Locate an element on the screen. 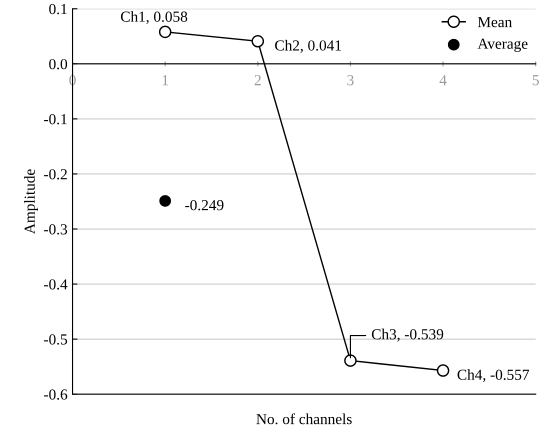  annotation: -0.249 is located at coordinates (204, 205).